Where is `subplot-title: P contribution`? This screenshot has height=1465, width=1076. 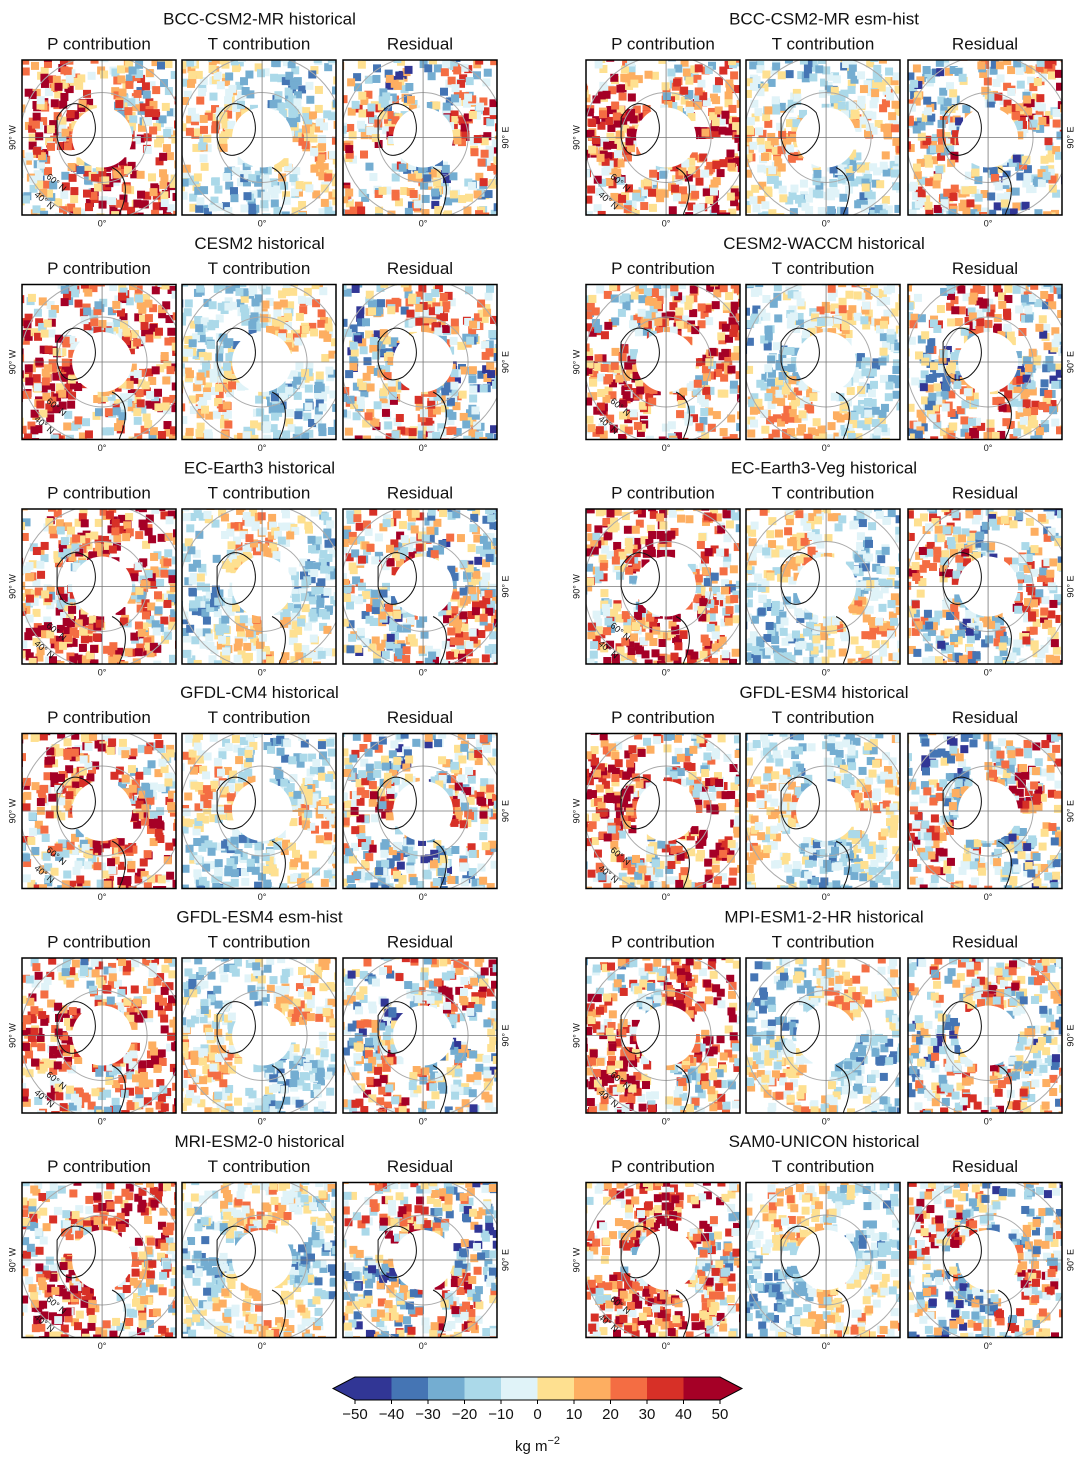 subplot-title: P contribution is located at coordinates (99, 43).